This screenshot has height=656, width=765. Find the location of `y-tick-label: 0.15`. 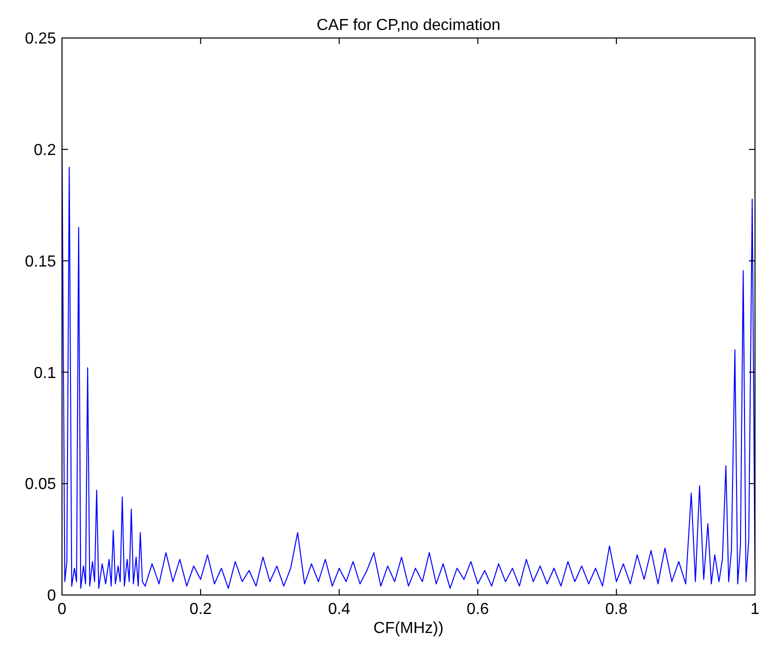

y-tick-label: 0.15 is located at coordinates (40, 261).